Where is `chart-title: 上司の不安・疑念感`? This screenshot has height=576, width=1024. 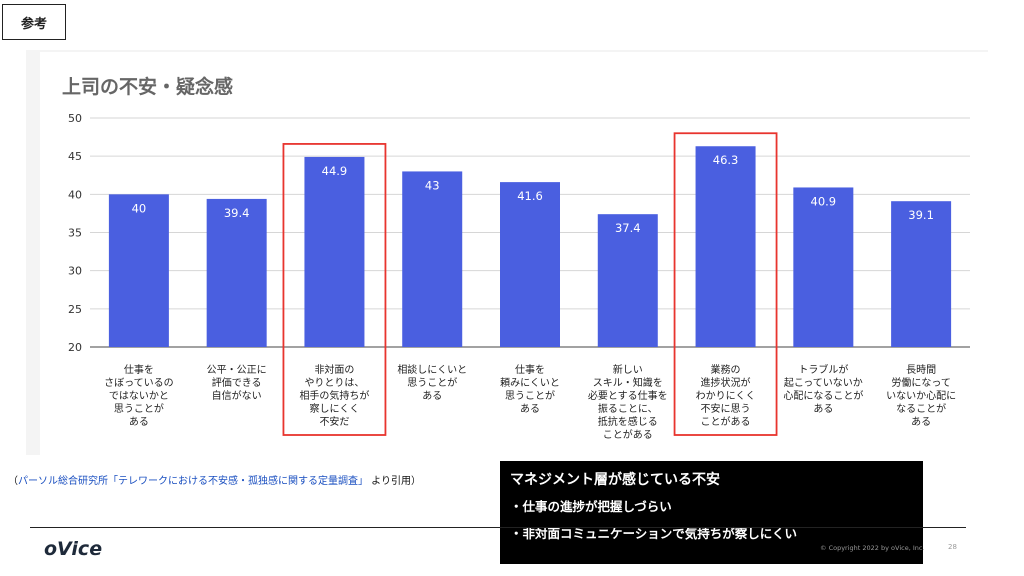
chart-title: 上司の不安・疑念感 is located at coordinates (147, 86).